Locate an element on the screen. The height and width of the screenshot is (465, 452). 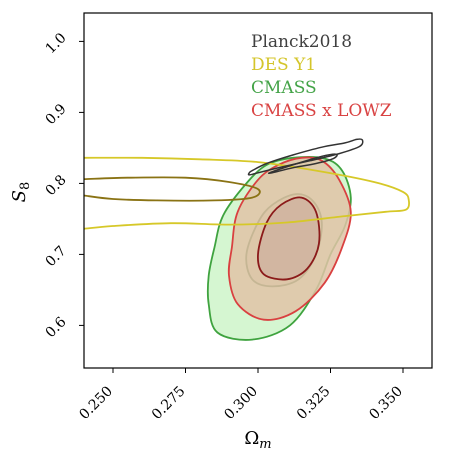
legend-entry: CMASS is located at coordinates (284, 88).